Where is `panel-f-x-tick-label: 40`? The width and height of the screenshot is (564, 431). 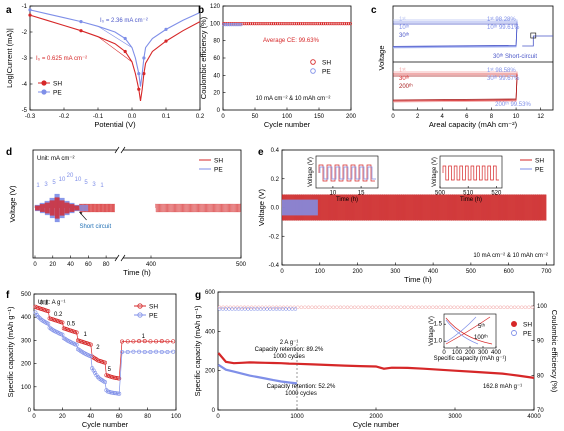
panel-f-x-tick-label: 40 is located at coordinates (90, 417).